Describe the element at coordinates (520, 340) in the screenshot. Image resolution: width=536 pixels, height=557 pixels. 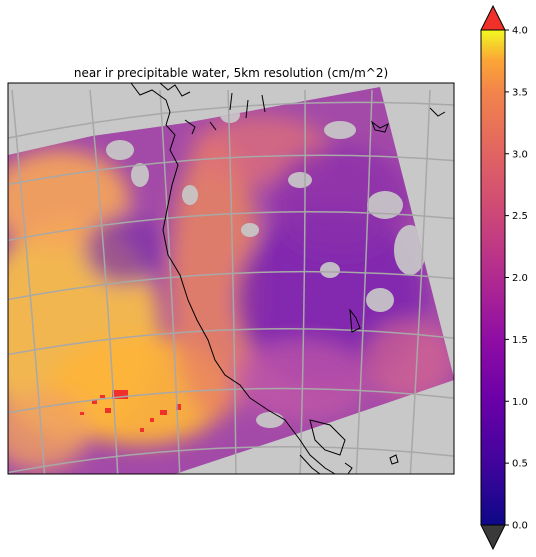
I see `colorbar-tick-label: 1.5` at that location.